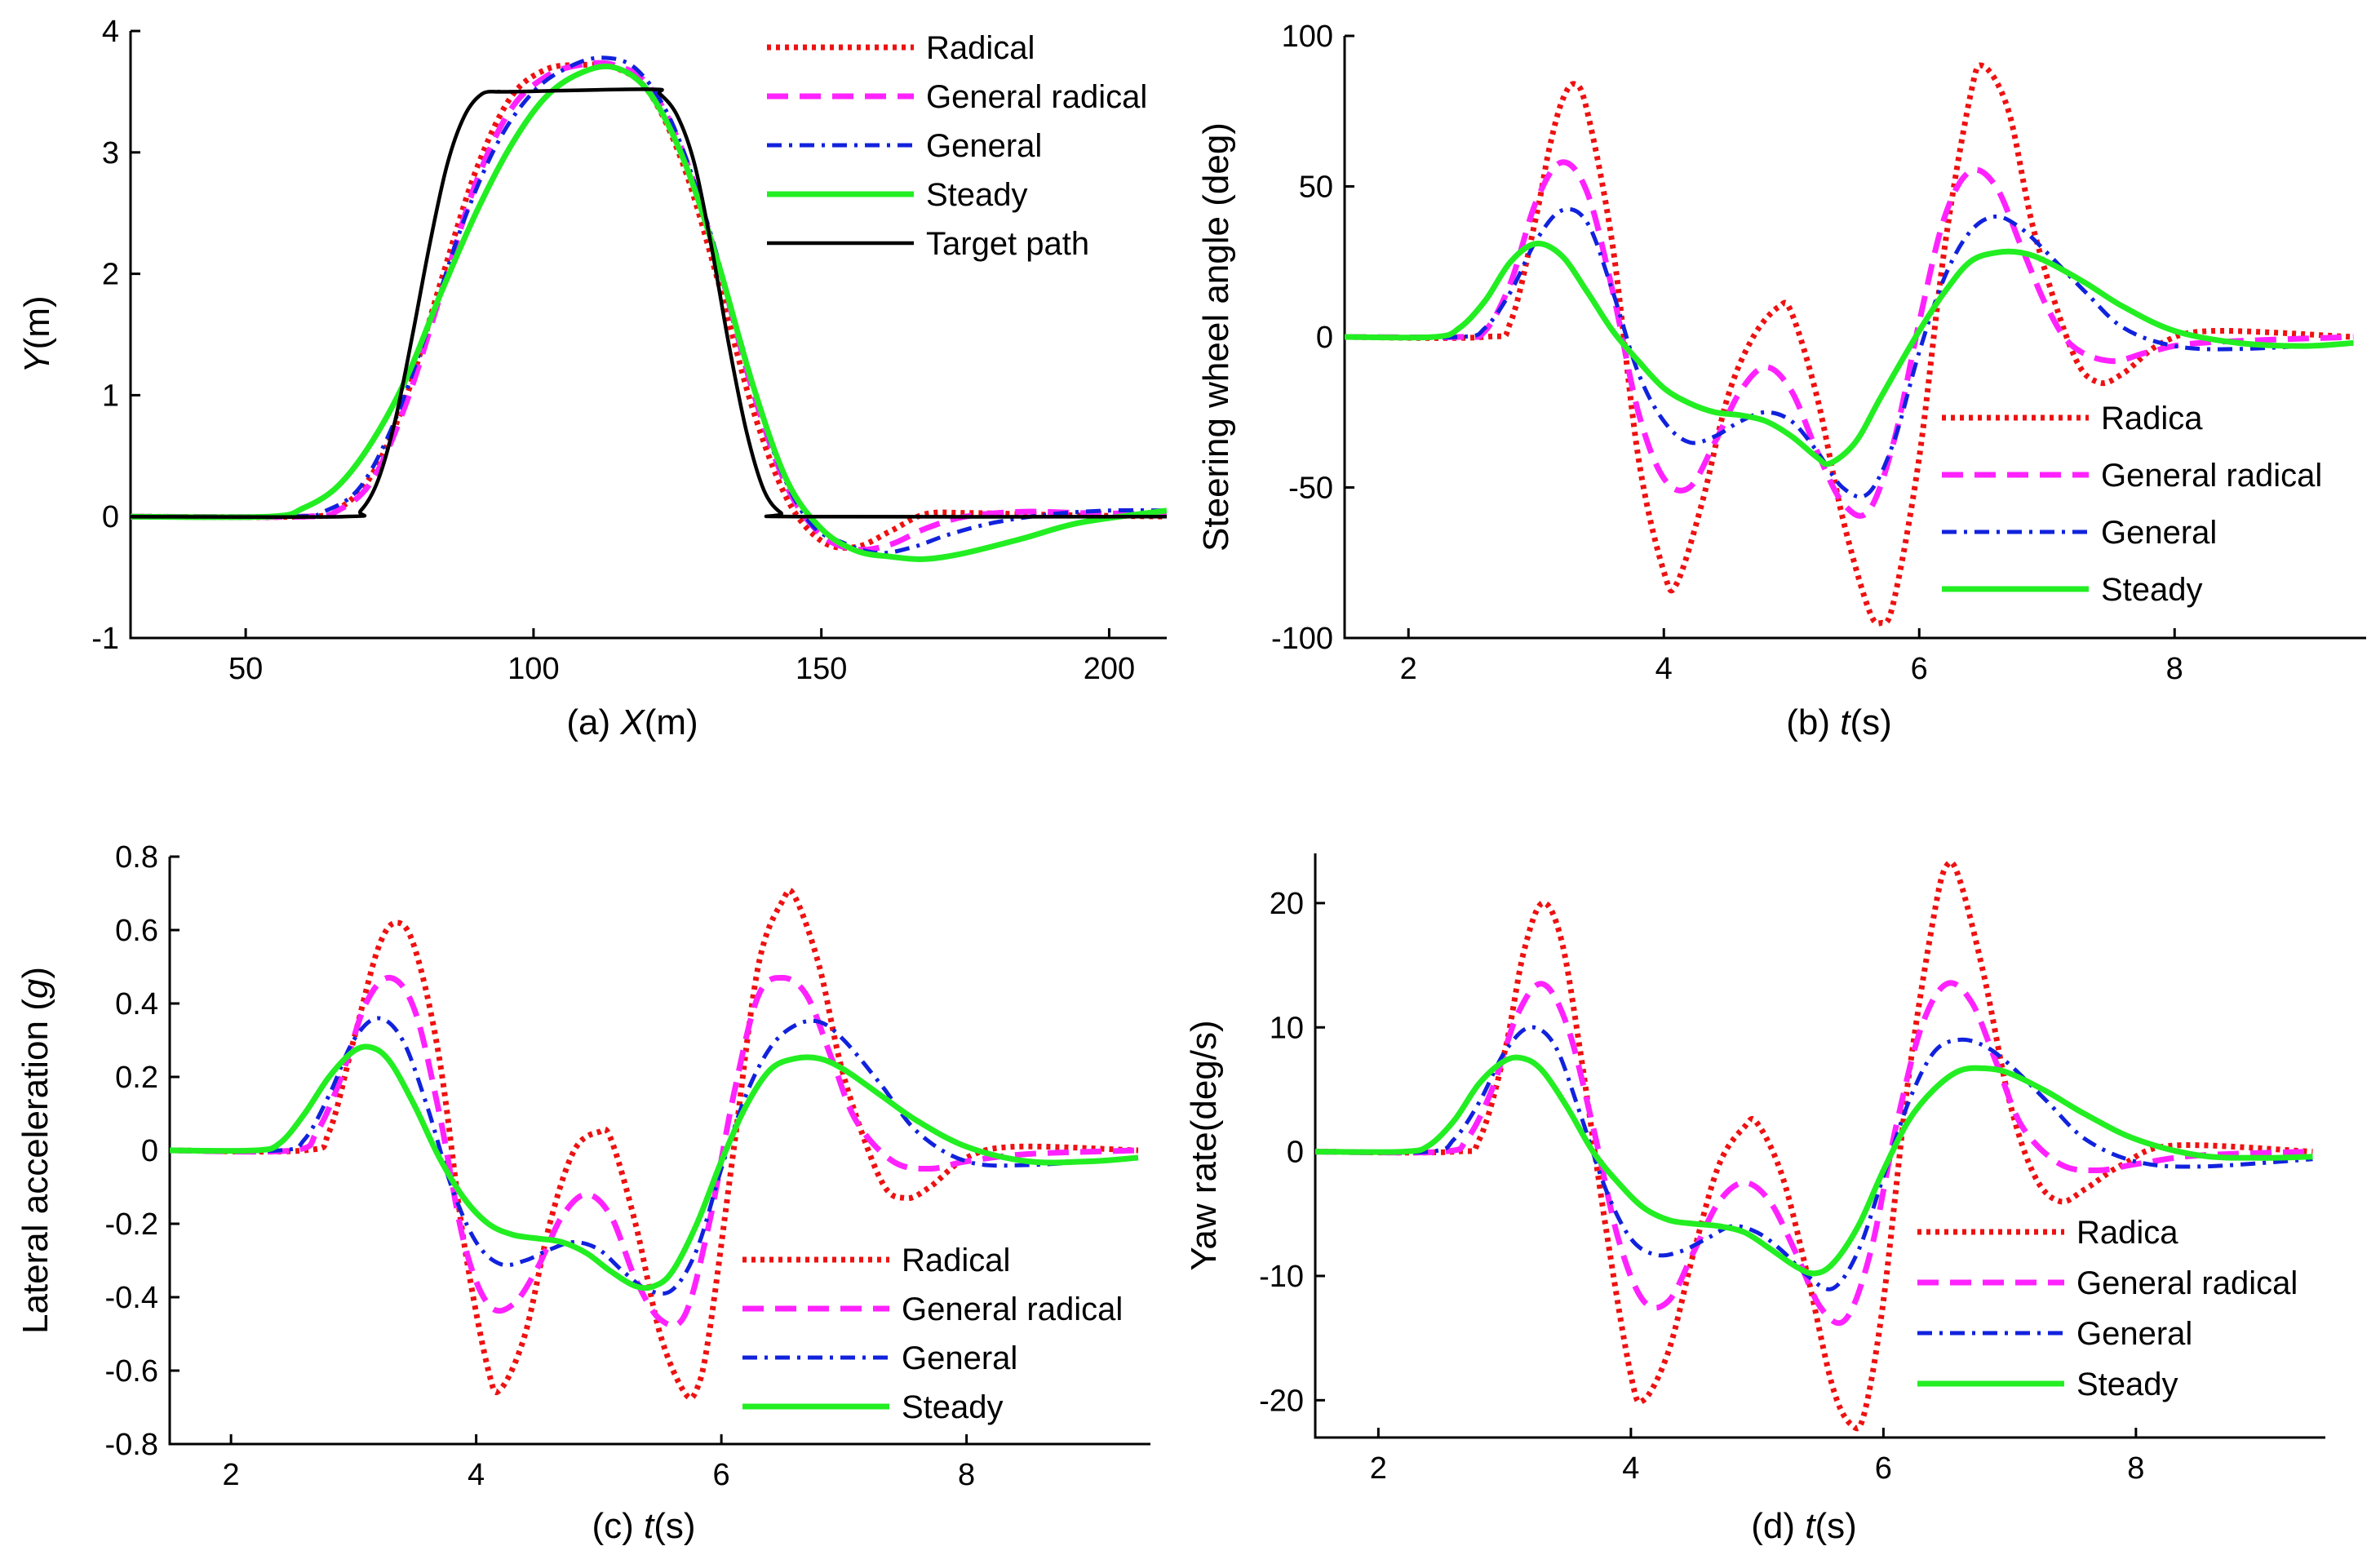 Image resolution: width=2380 pixels, height=1555 pixels. What do you see at coordinates (1287, 904) in the screenshot?
I see `y-tick-label: 20` at bounding box center [1287, 904].